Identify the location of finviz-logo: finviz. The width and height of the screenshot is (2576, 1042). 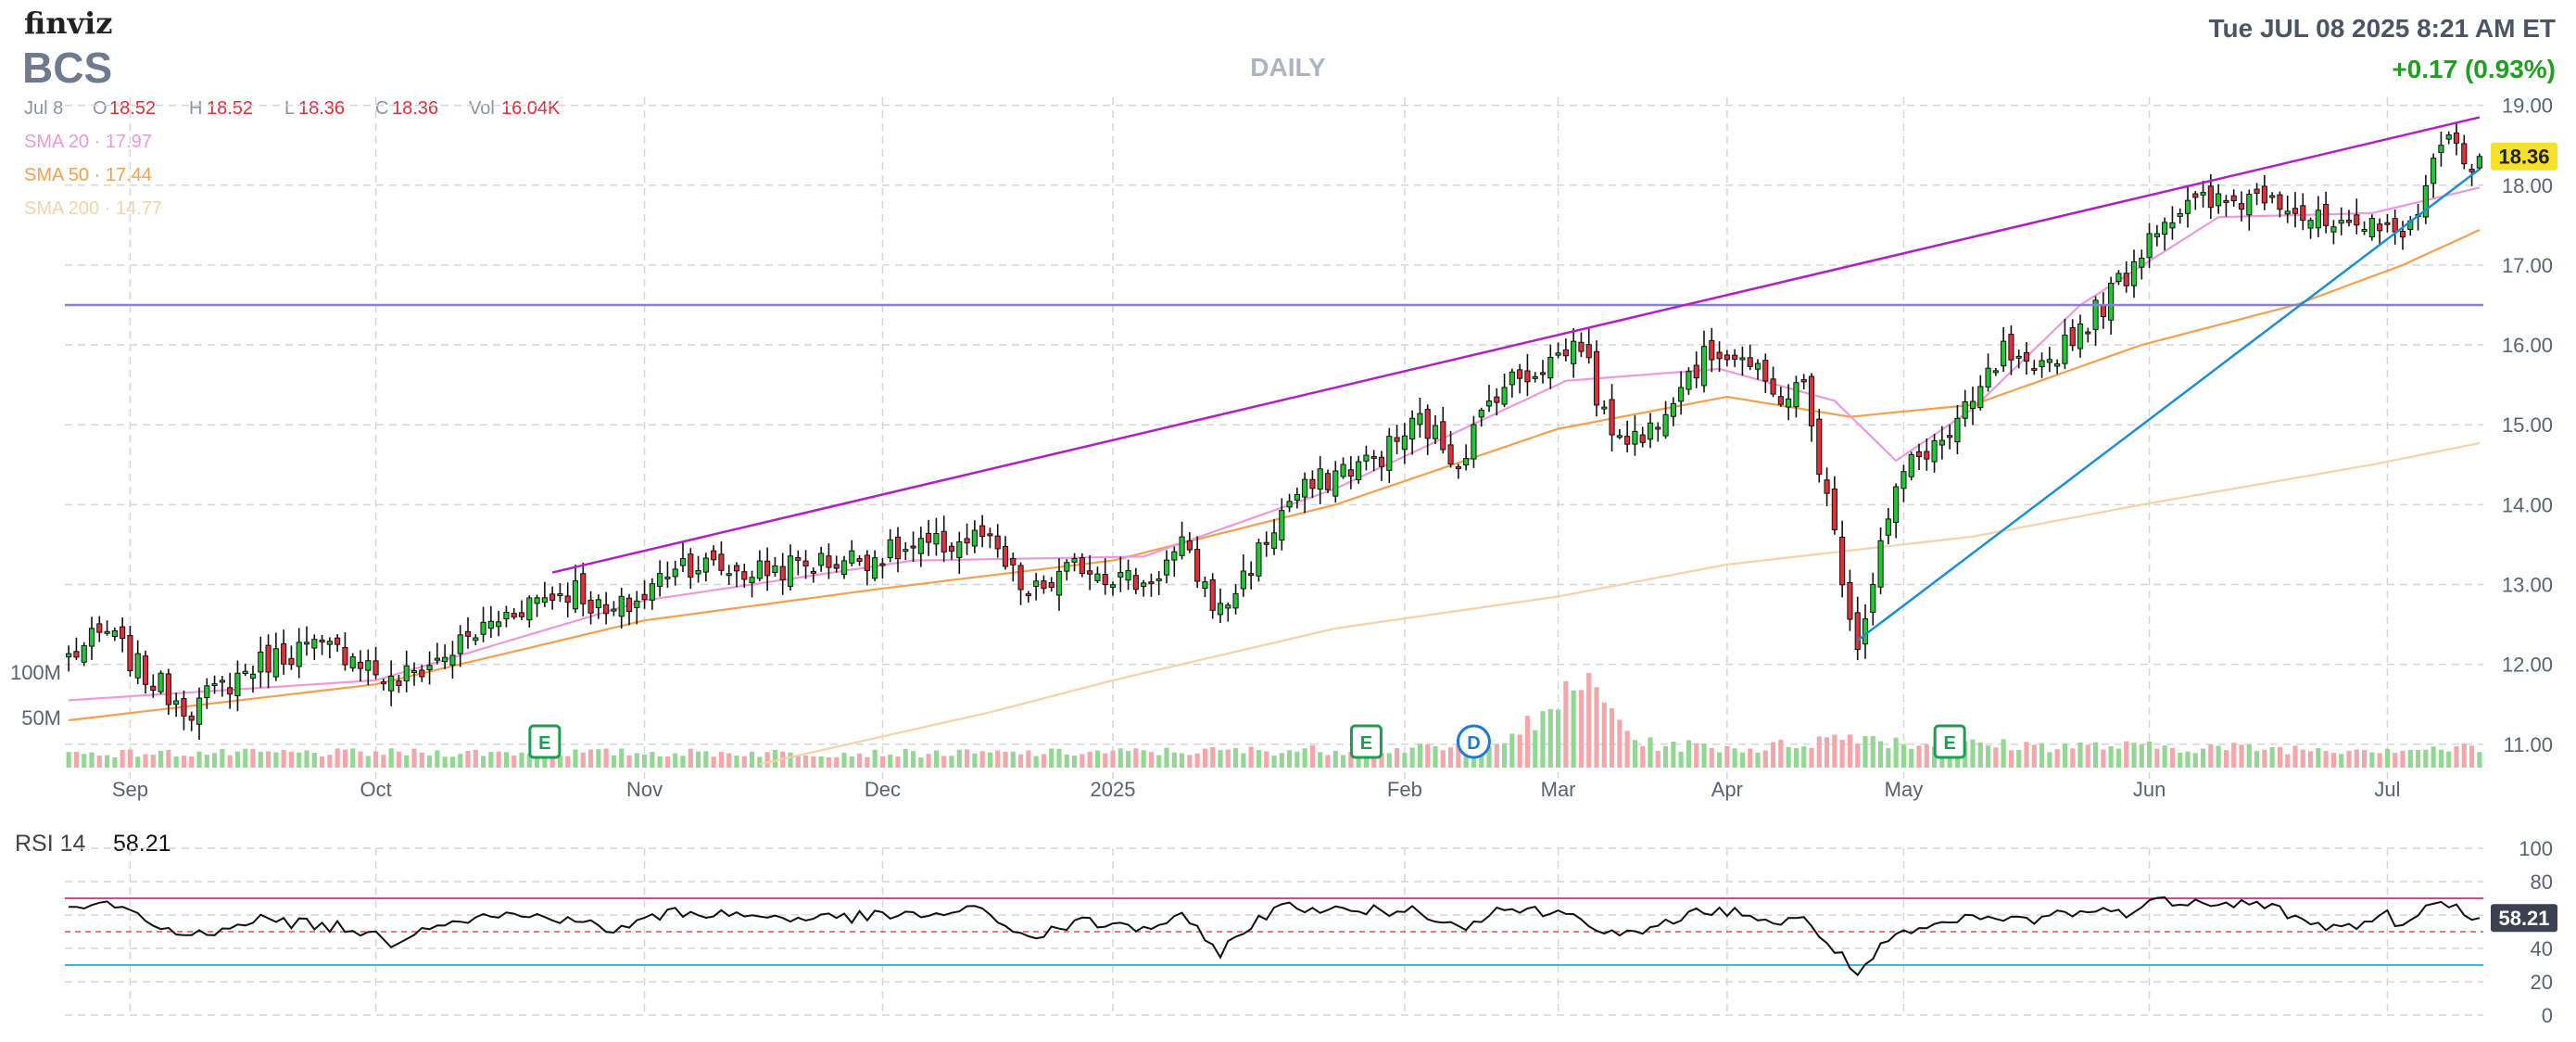
(68, 23).